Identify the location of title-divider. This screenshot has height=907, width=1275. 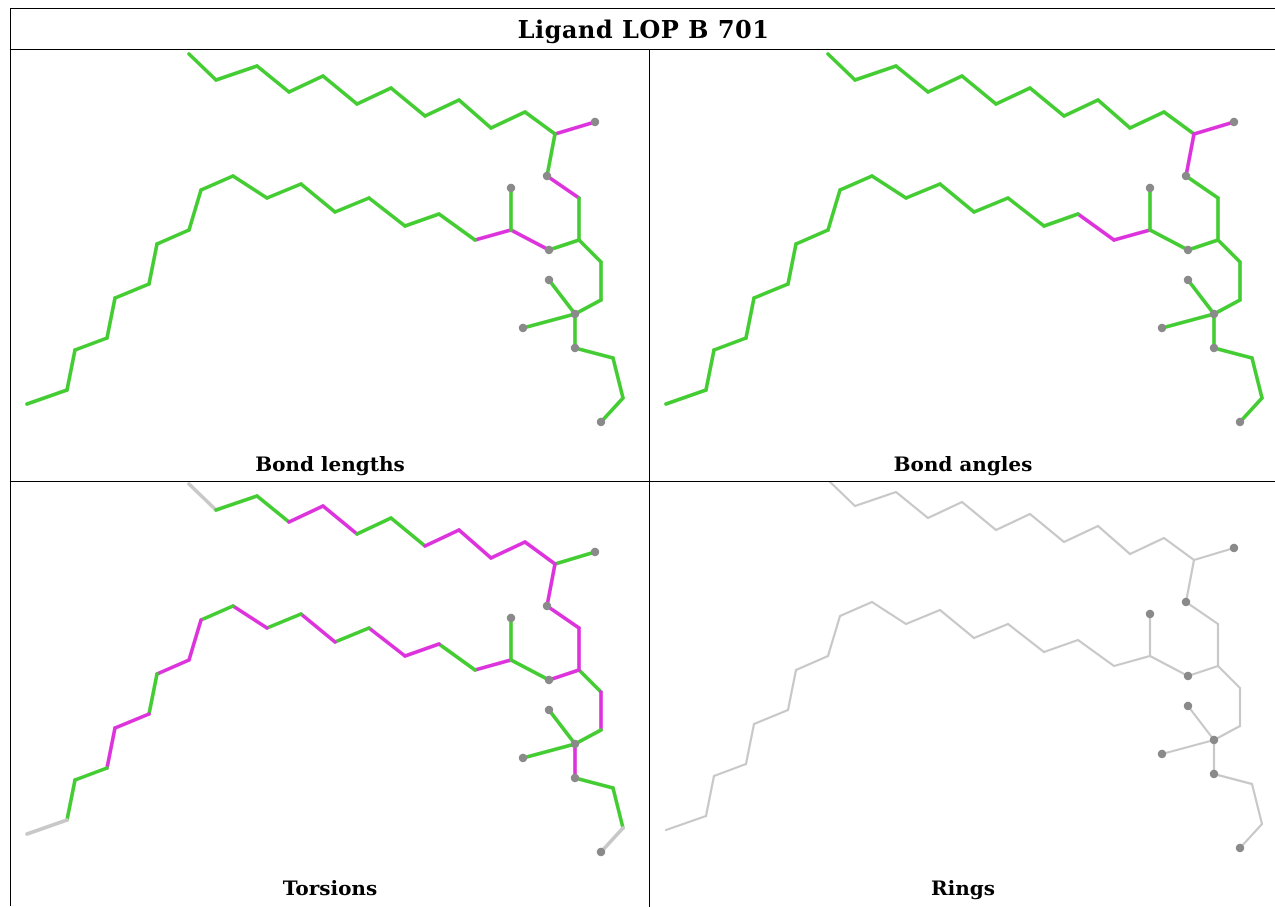
(643, 49).